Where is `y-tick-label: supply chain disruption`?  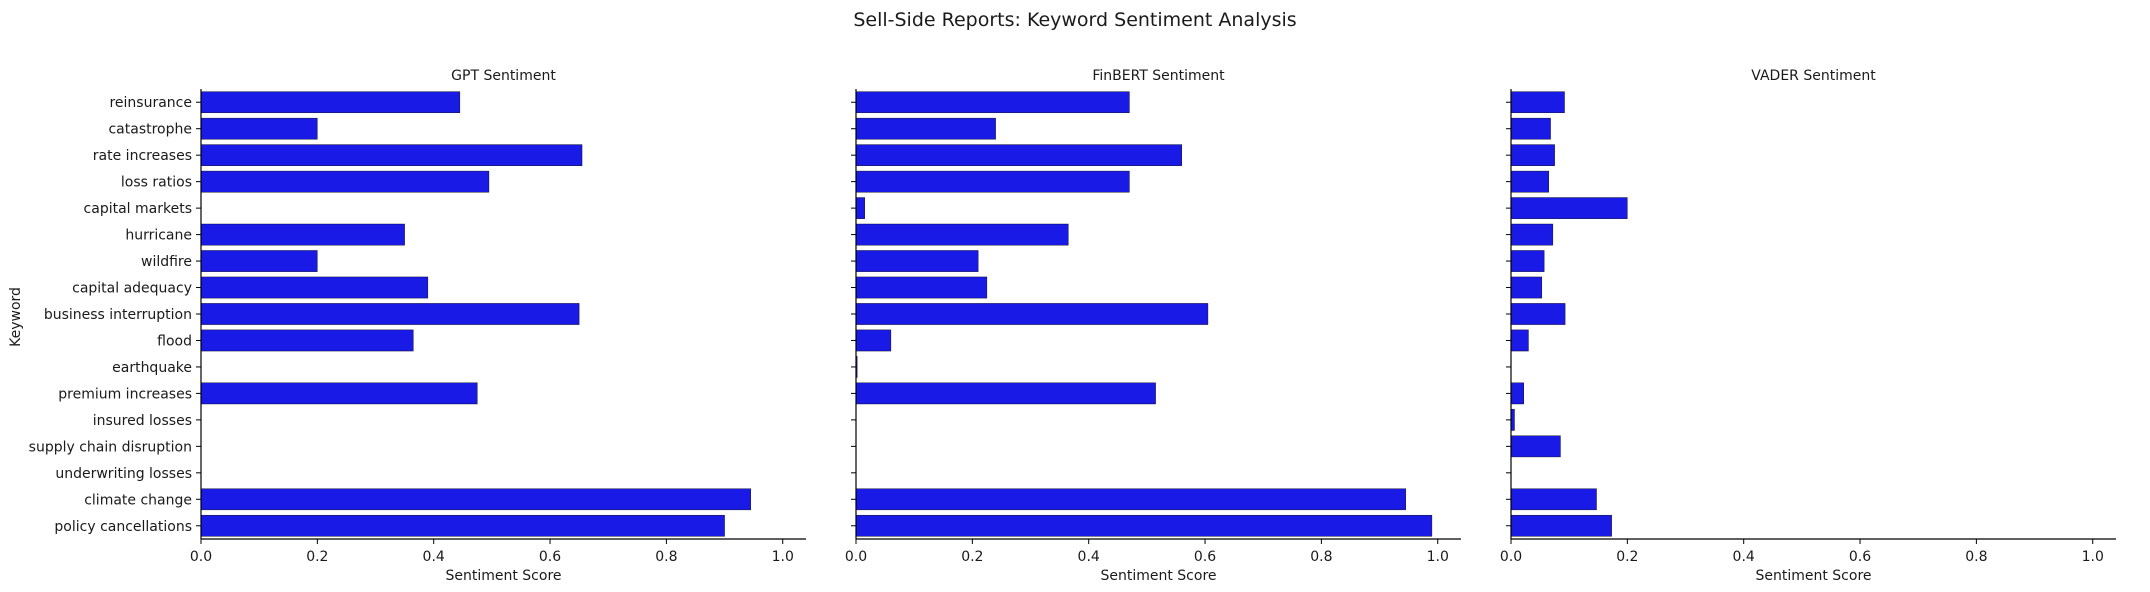 y-tick-label: supply chain disruption is located at coordinates (110, 447).